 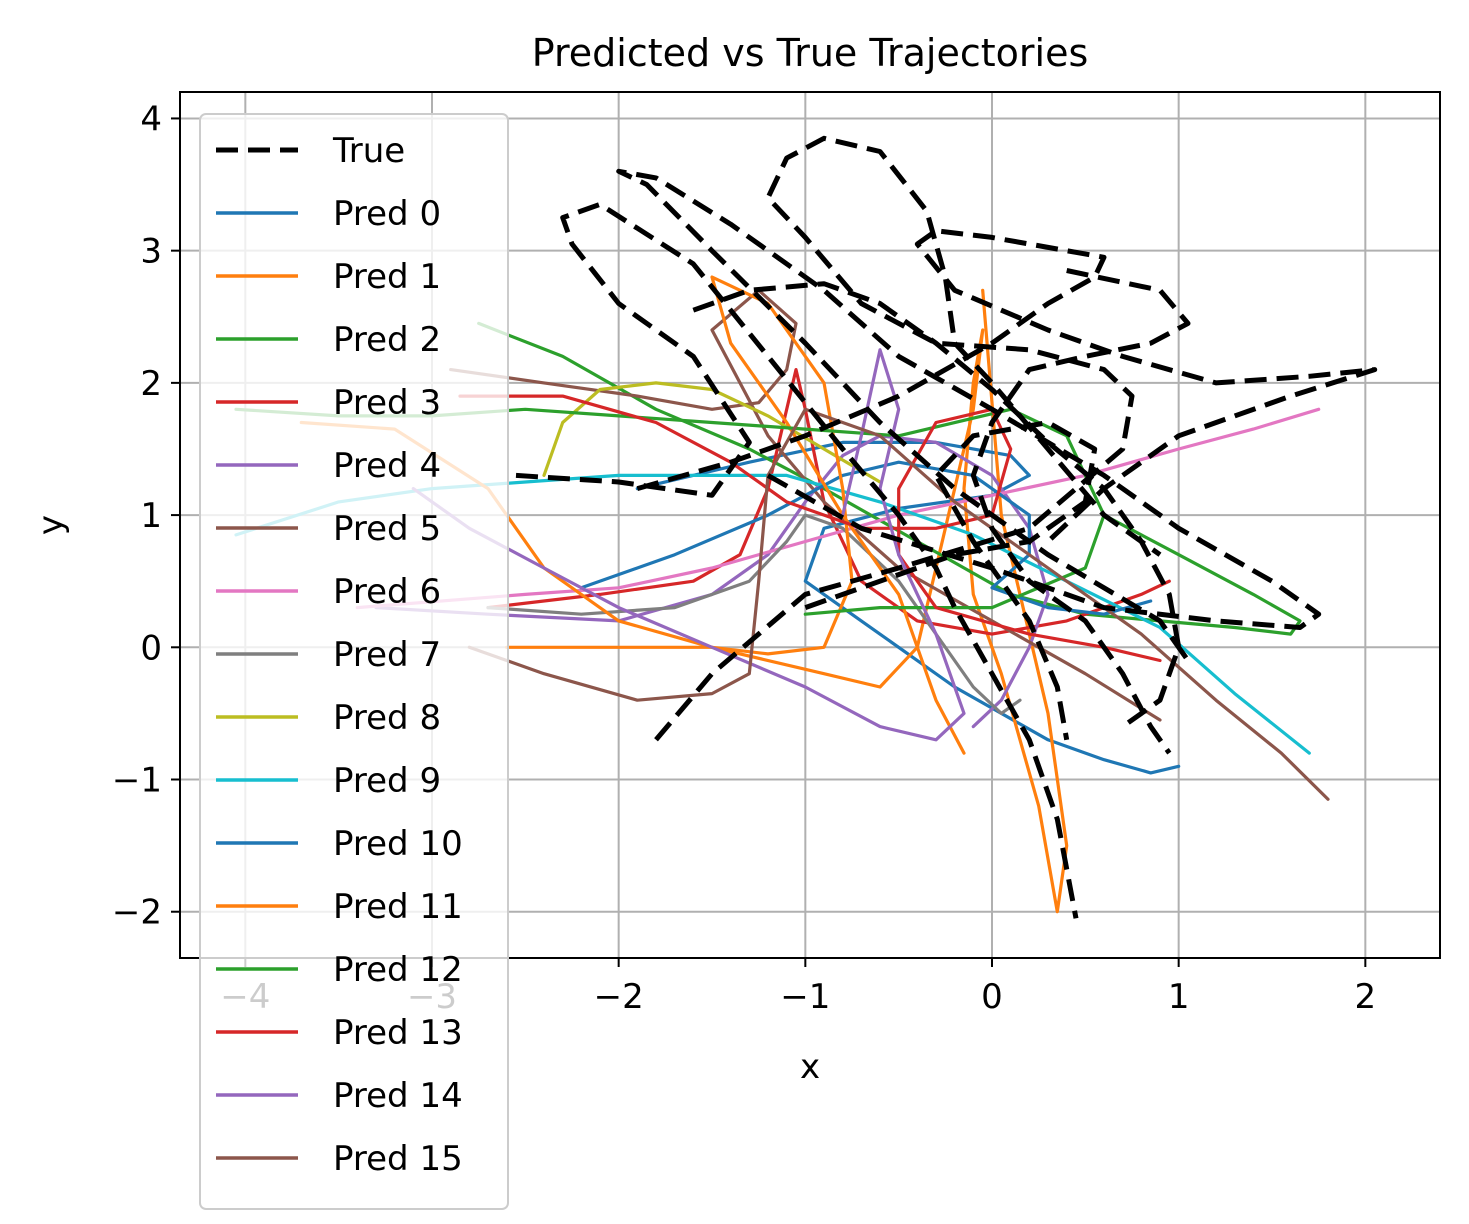 I want to click on legend-label: Pred 13, so click(x=398, y=1033).